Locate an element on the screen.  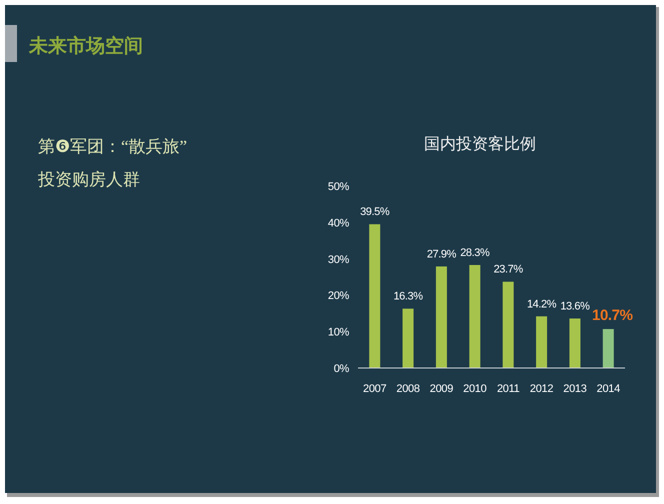
slide-heading: 未来市场空间 is located at coordinates (86, 46).